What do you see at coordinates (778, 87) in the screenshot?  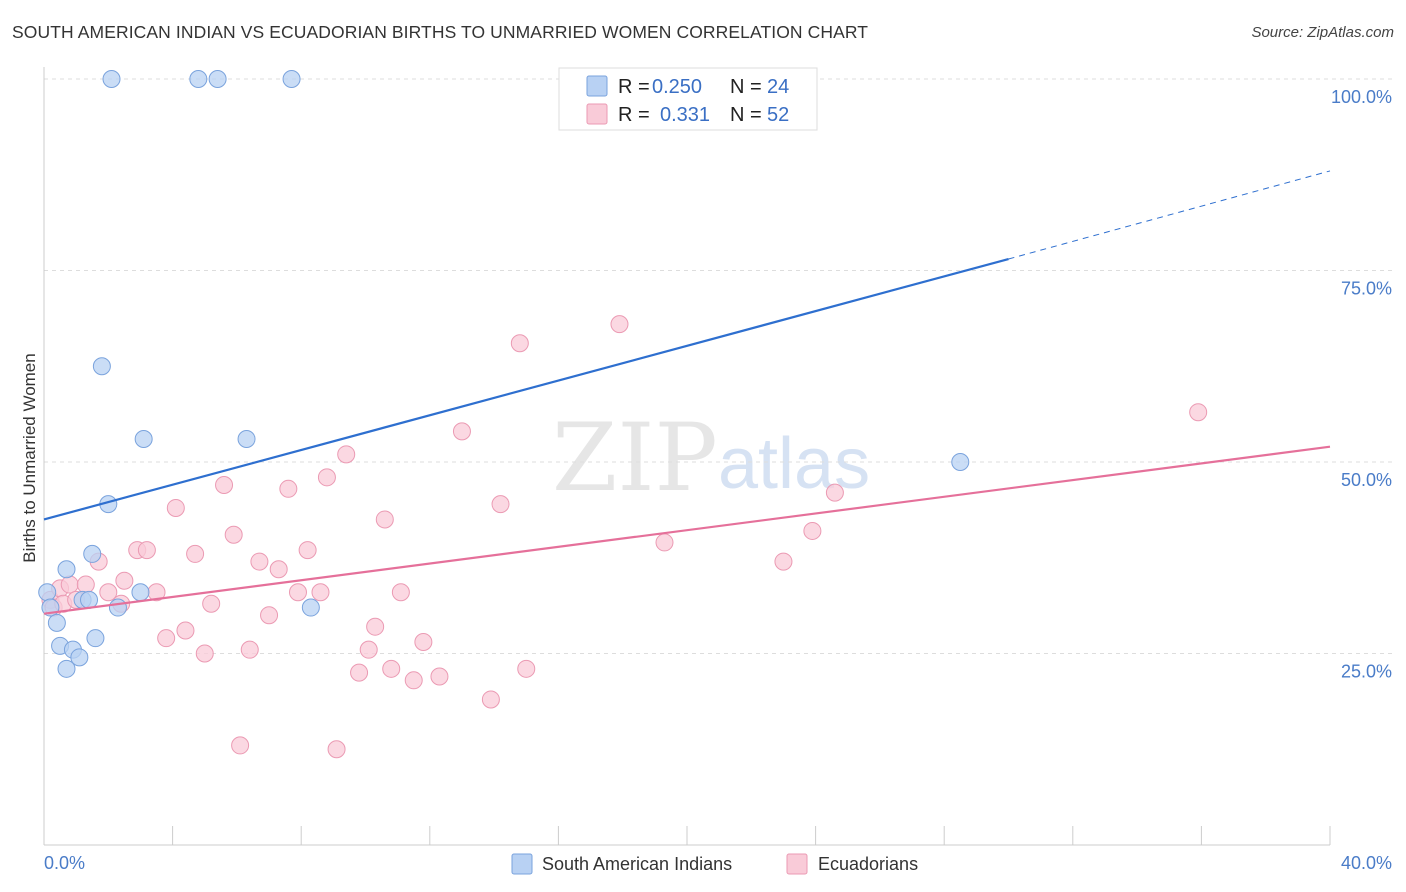 I see `legend-n-value-1: 24` at bounding box center [778, 87].